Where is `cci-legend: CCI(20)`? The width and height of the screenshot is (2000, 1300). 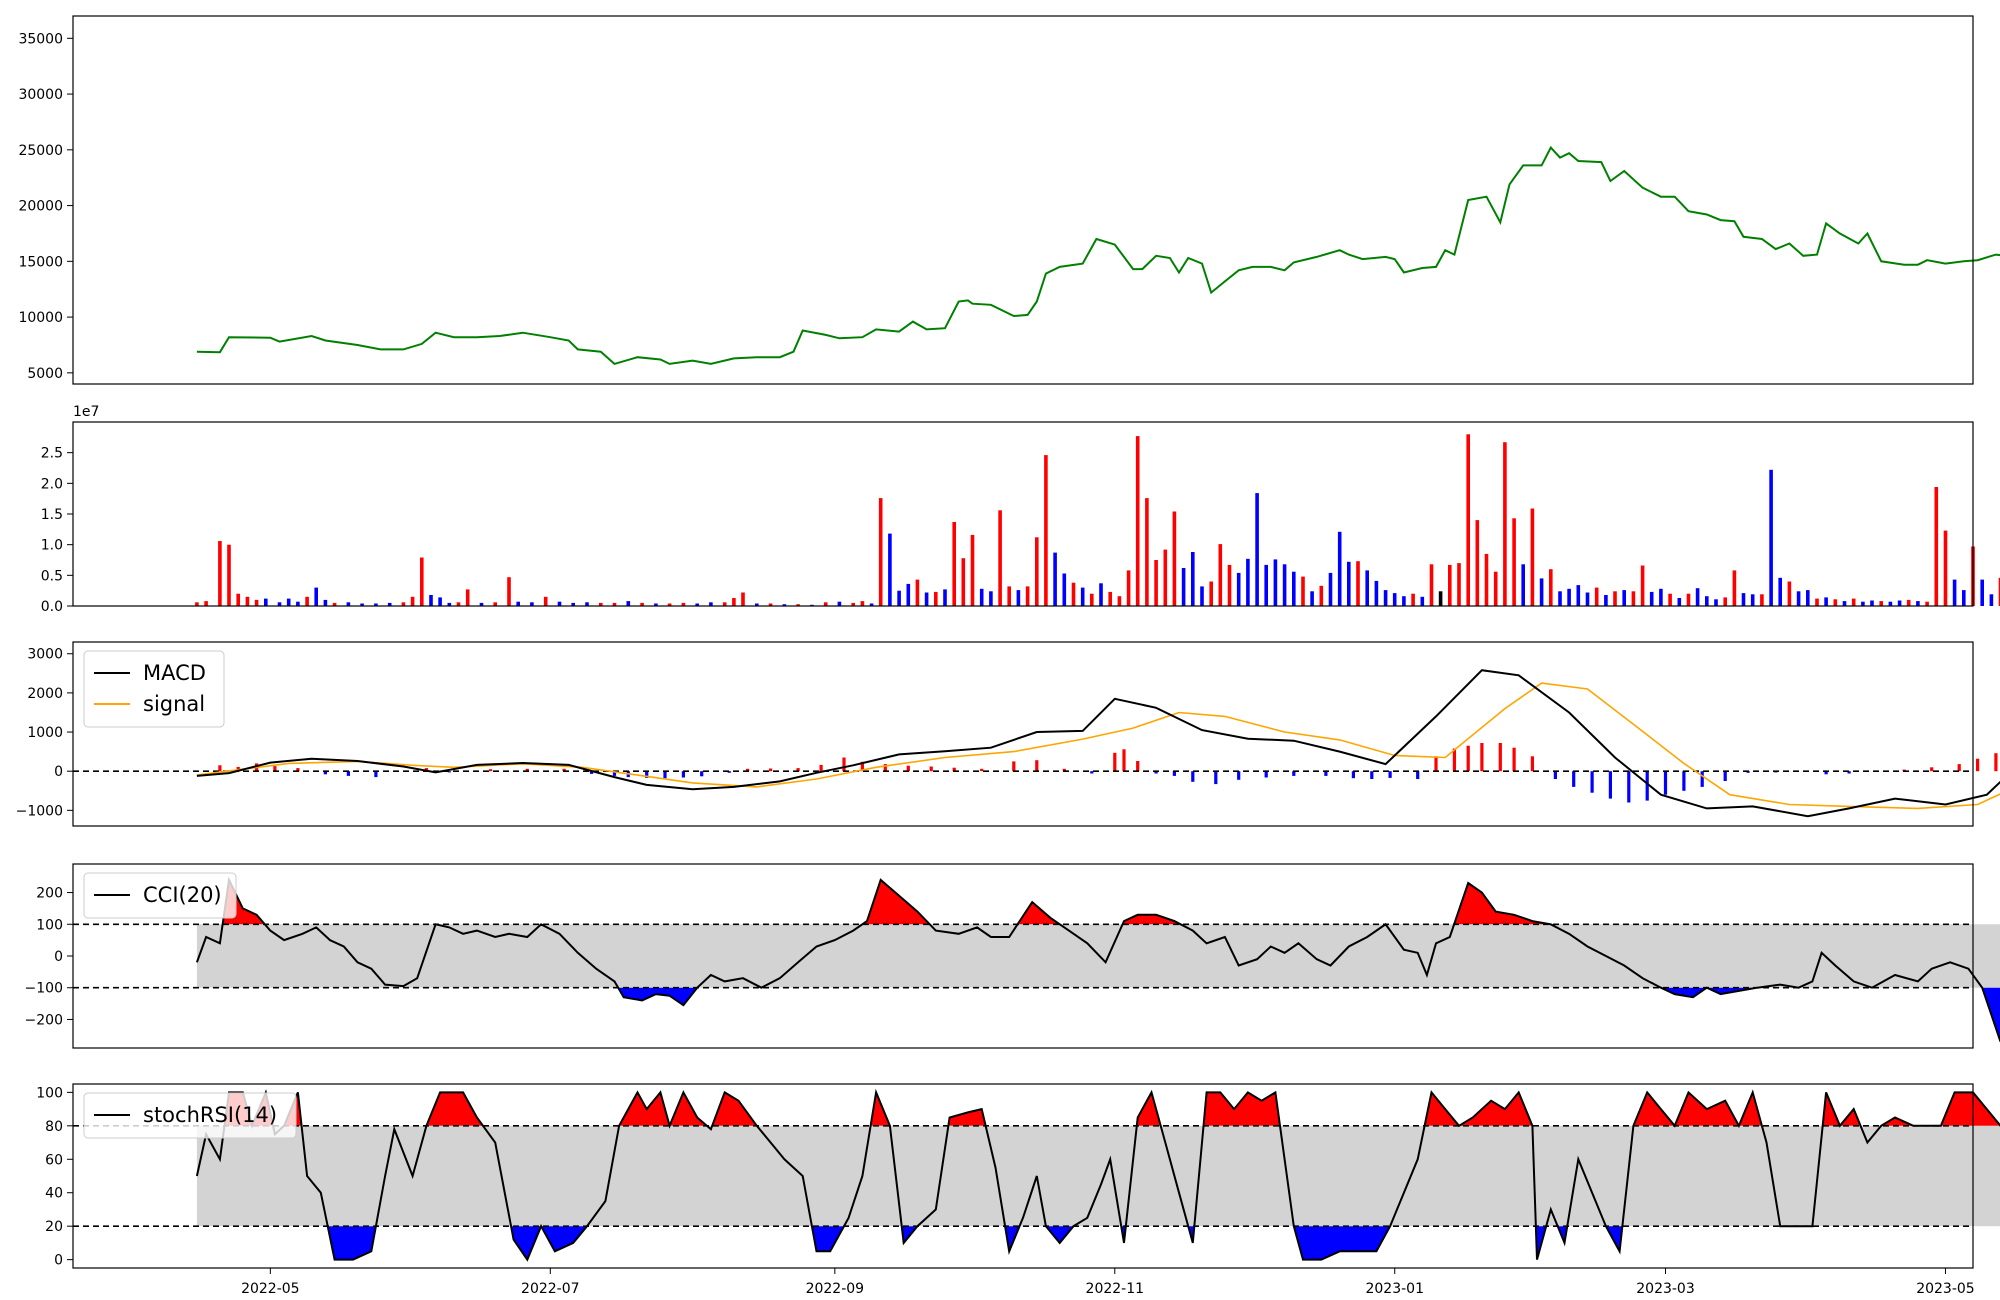
cci-legend: CCI(20) is located at coordinates (160, 895).